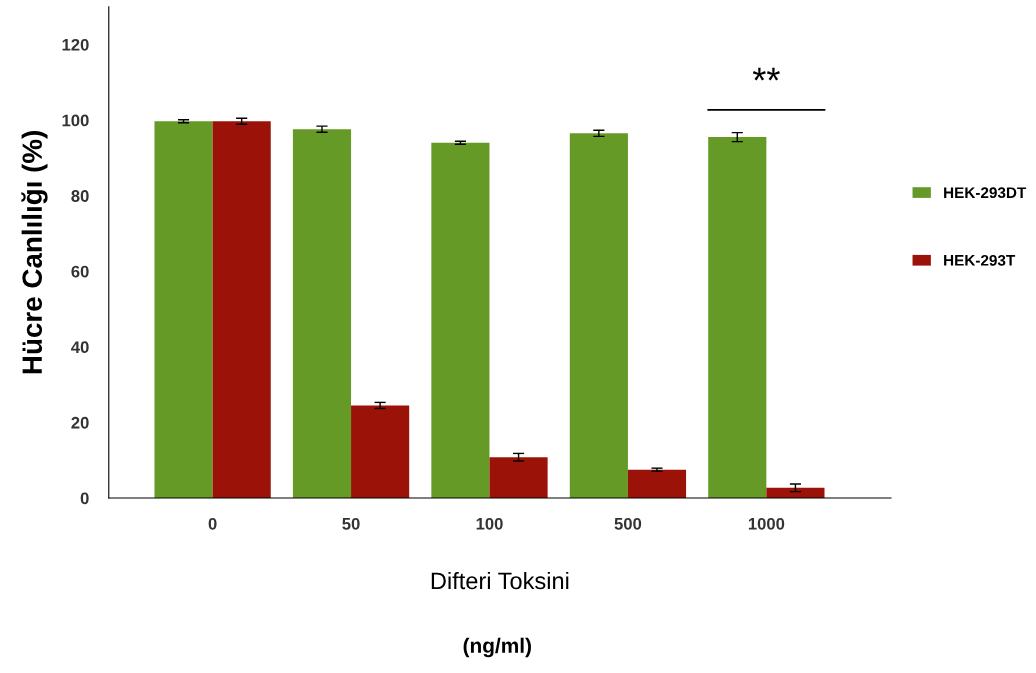 The height and width of the screenshot is (673, 1036). I want to click on x-tick-label: 1000, so click(766, 523).